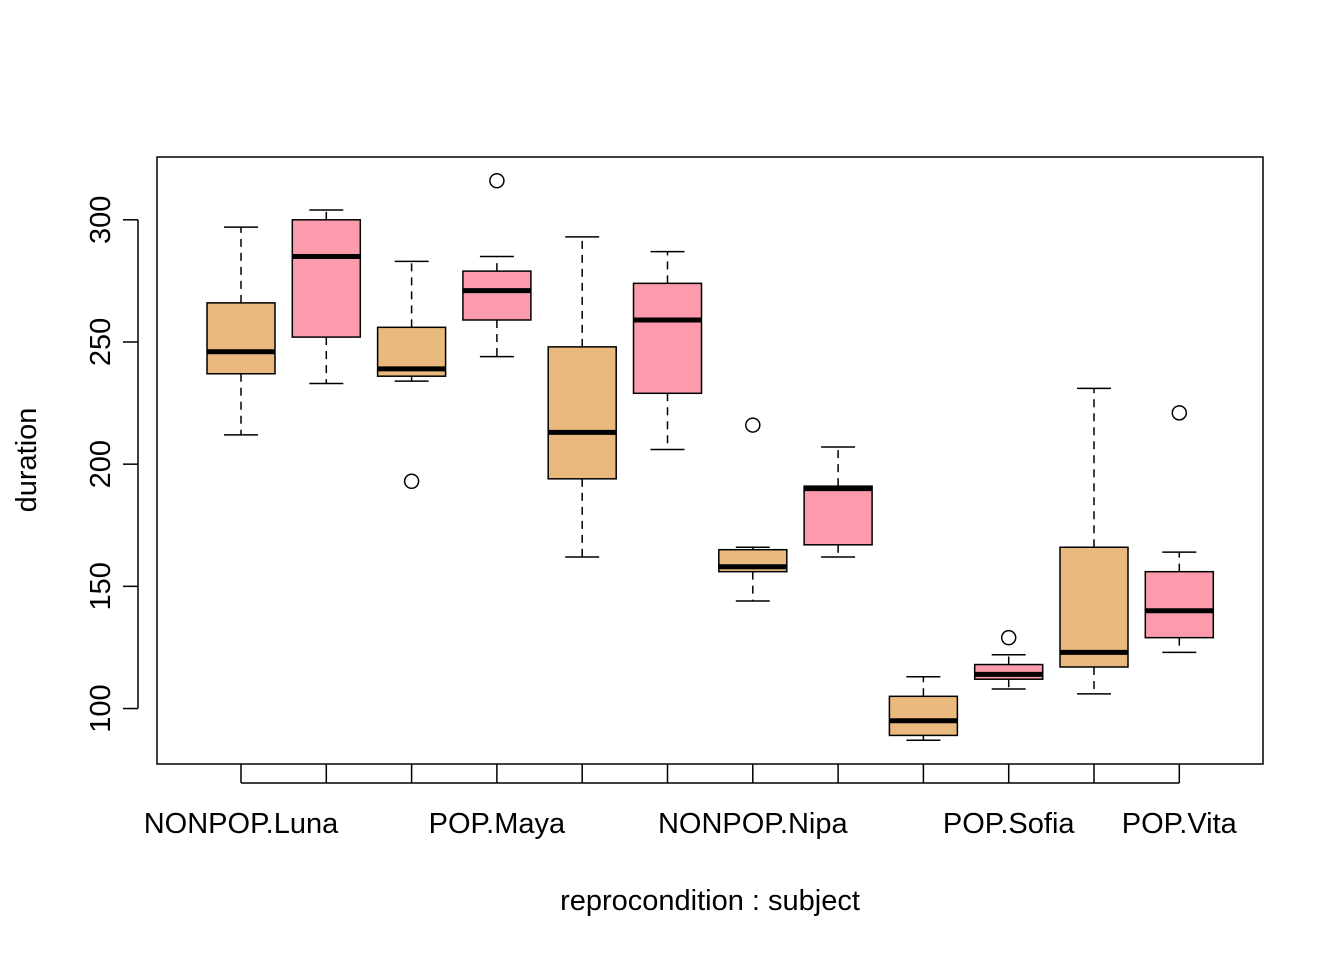 The height and width of the screenshot is (960, 1344). What do you see at coordinates (101, 220) in the screenshot?
I see `y-tick-label: 300` at bounding box center [101, 220].